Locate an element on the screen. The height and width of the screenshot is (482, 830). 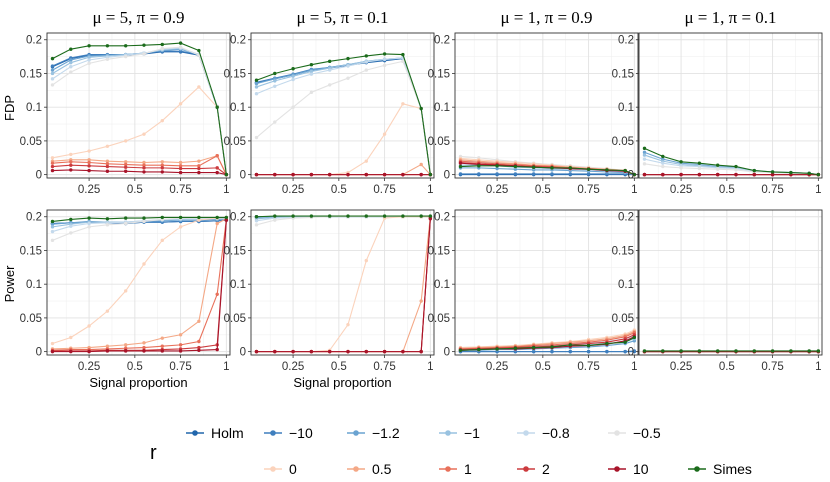
legend-item-Simes: Simes is located at coordinates (720, 469).